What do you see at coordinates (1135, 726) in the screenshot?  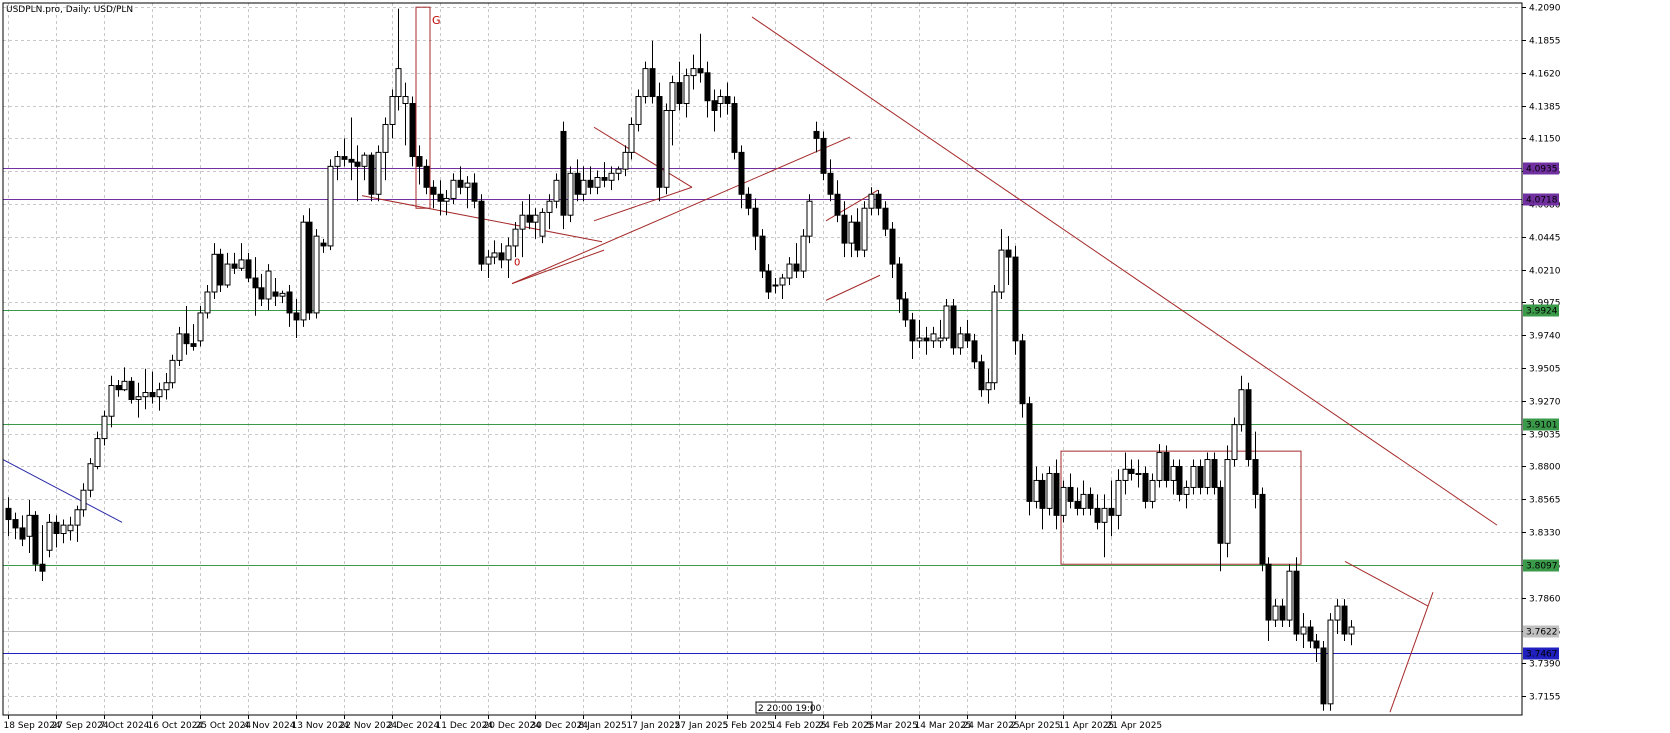 I see `x-tick-label: 21 Apr 2025` at bounding box center [1135, 726].